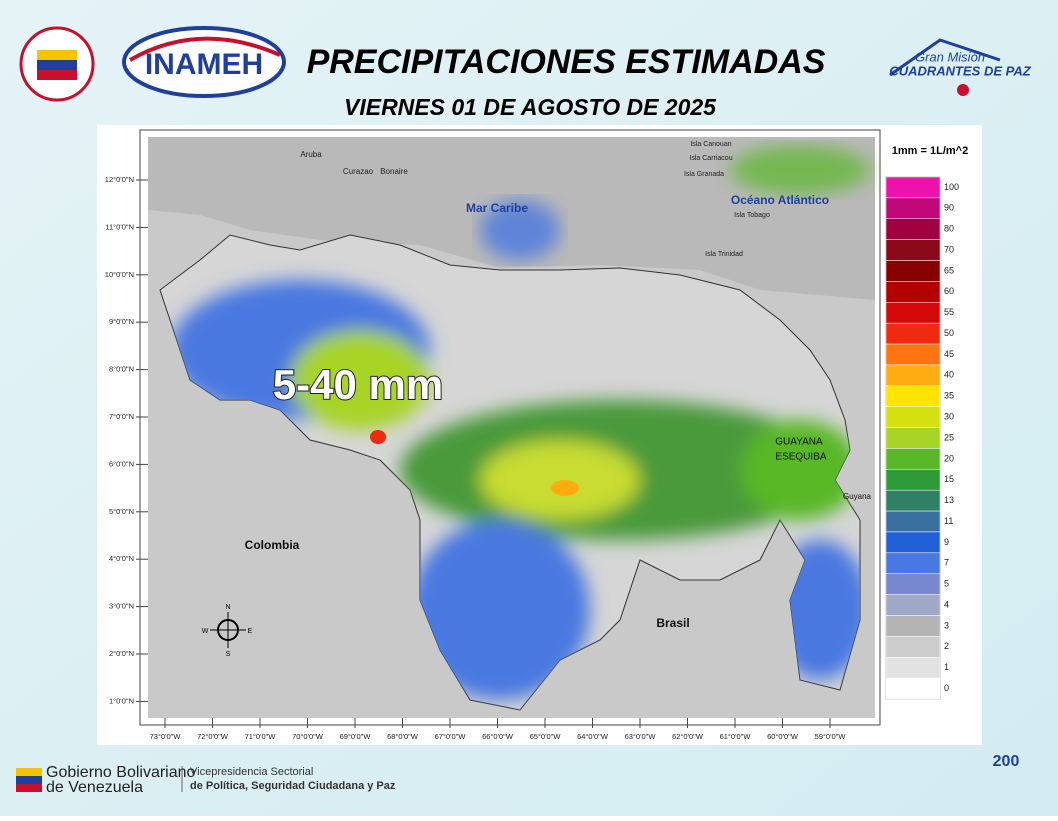 The image size is (1058, 821). What do you see at coordinates (403, 736) in the screenshot?
I see `lon-label: 68°0'0"W` at bounding box center [403, 736].